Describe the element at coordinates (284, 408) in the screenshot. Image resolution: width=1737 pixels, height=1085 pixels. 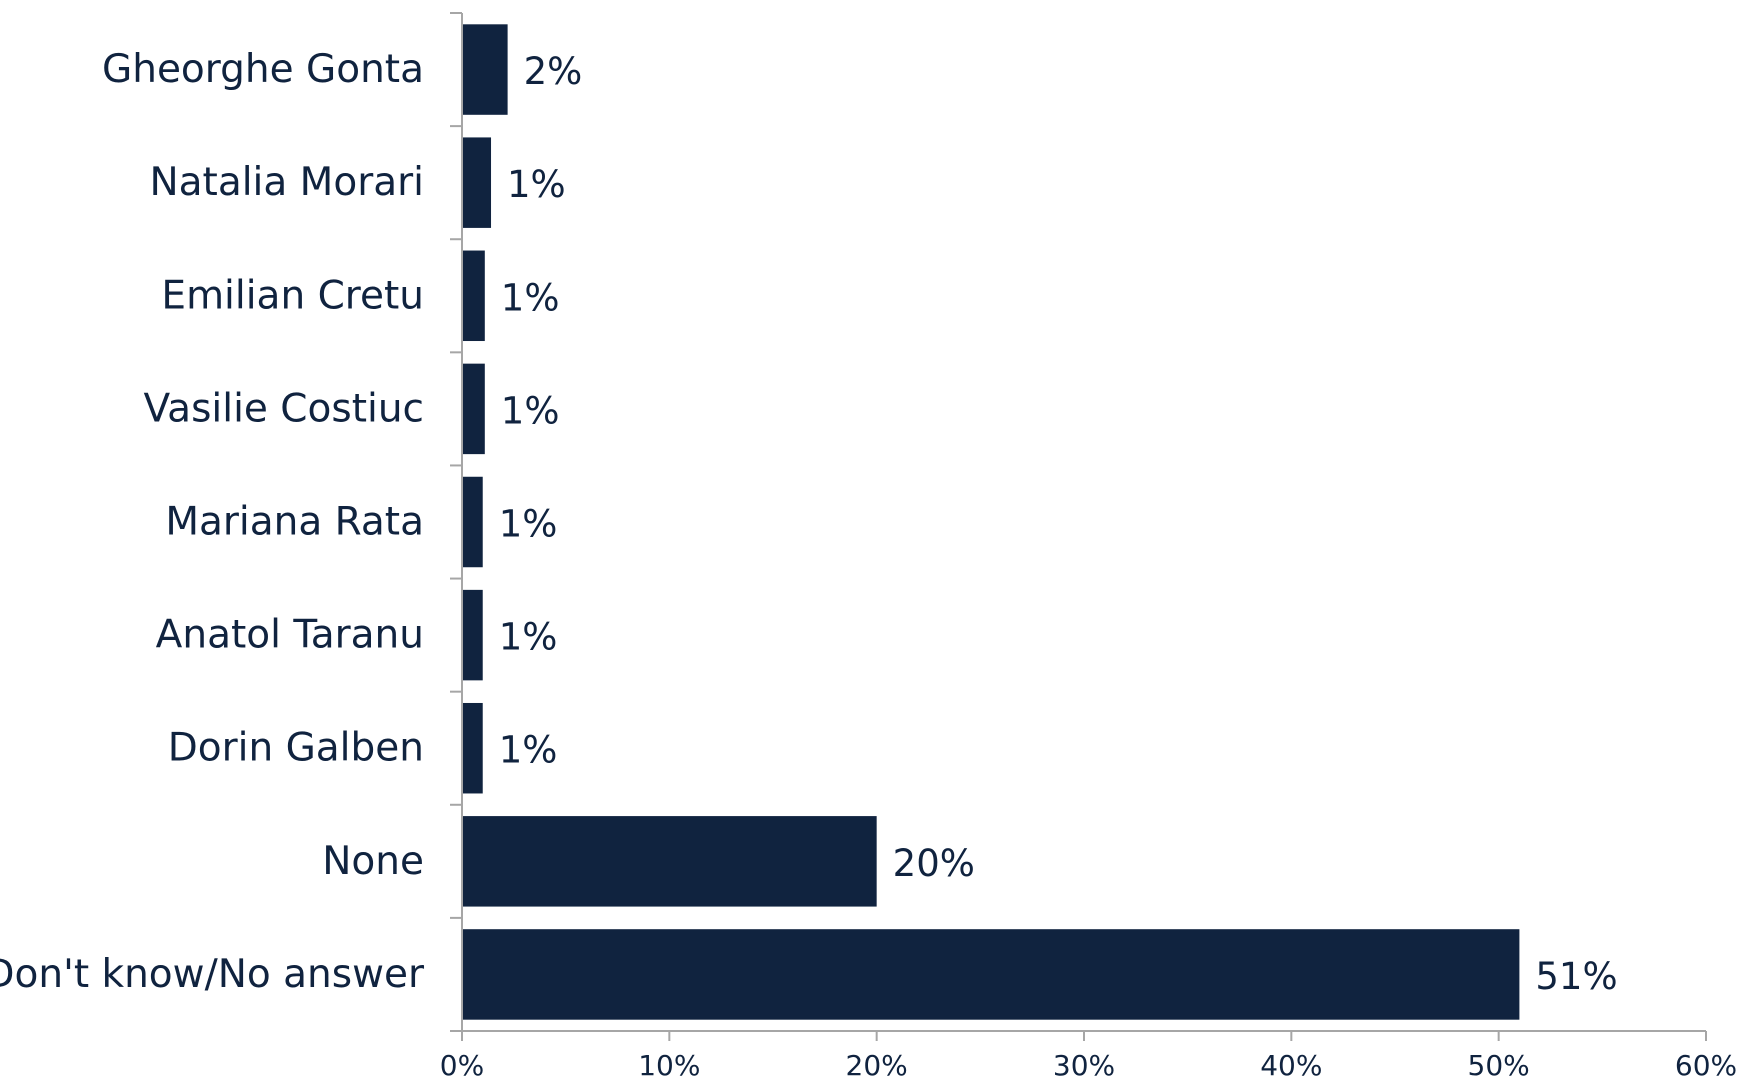
I see `category-label: Vasilie Costiuc` at that location.